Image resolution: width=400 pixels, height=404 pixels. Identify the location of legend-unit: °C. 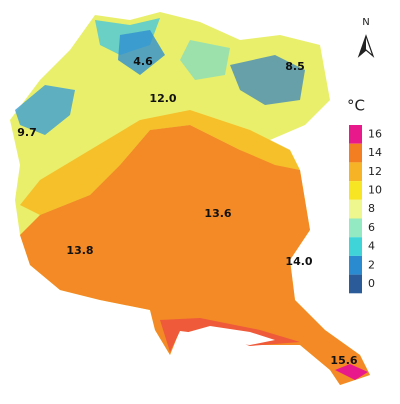
(356, 106).